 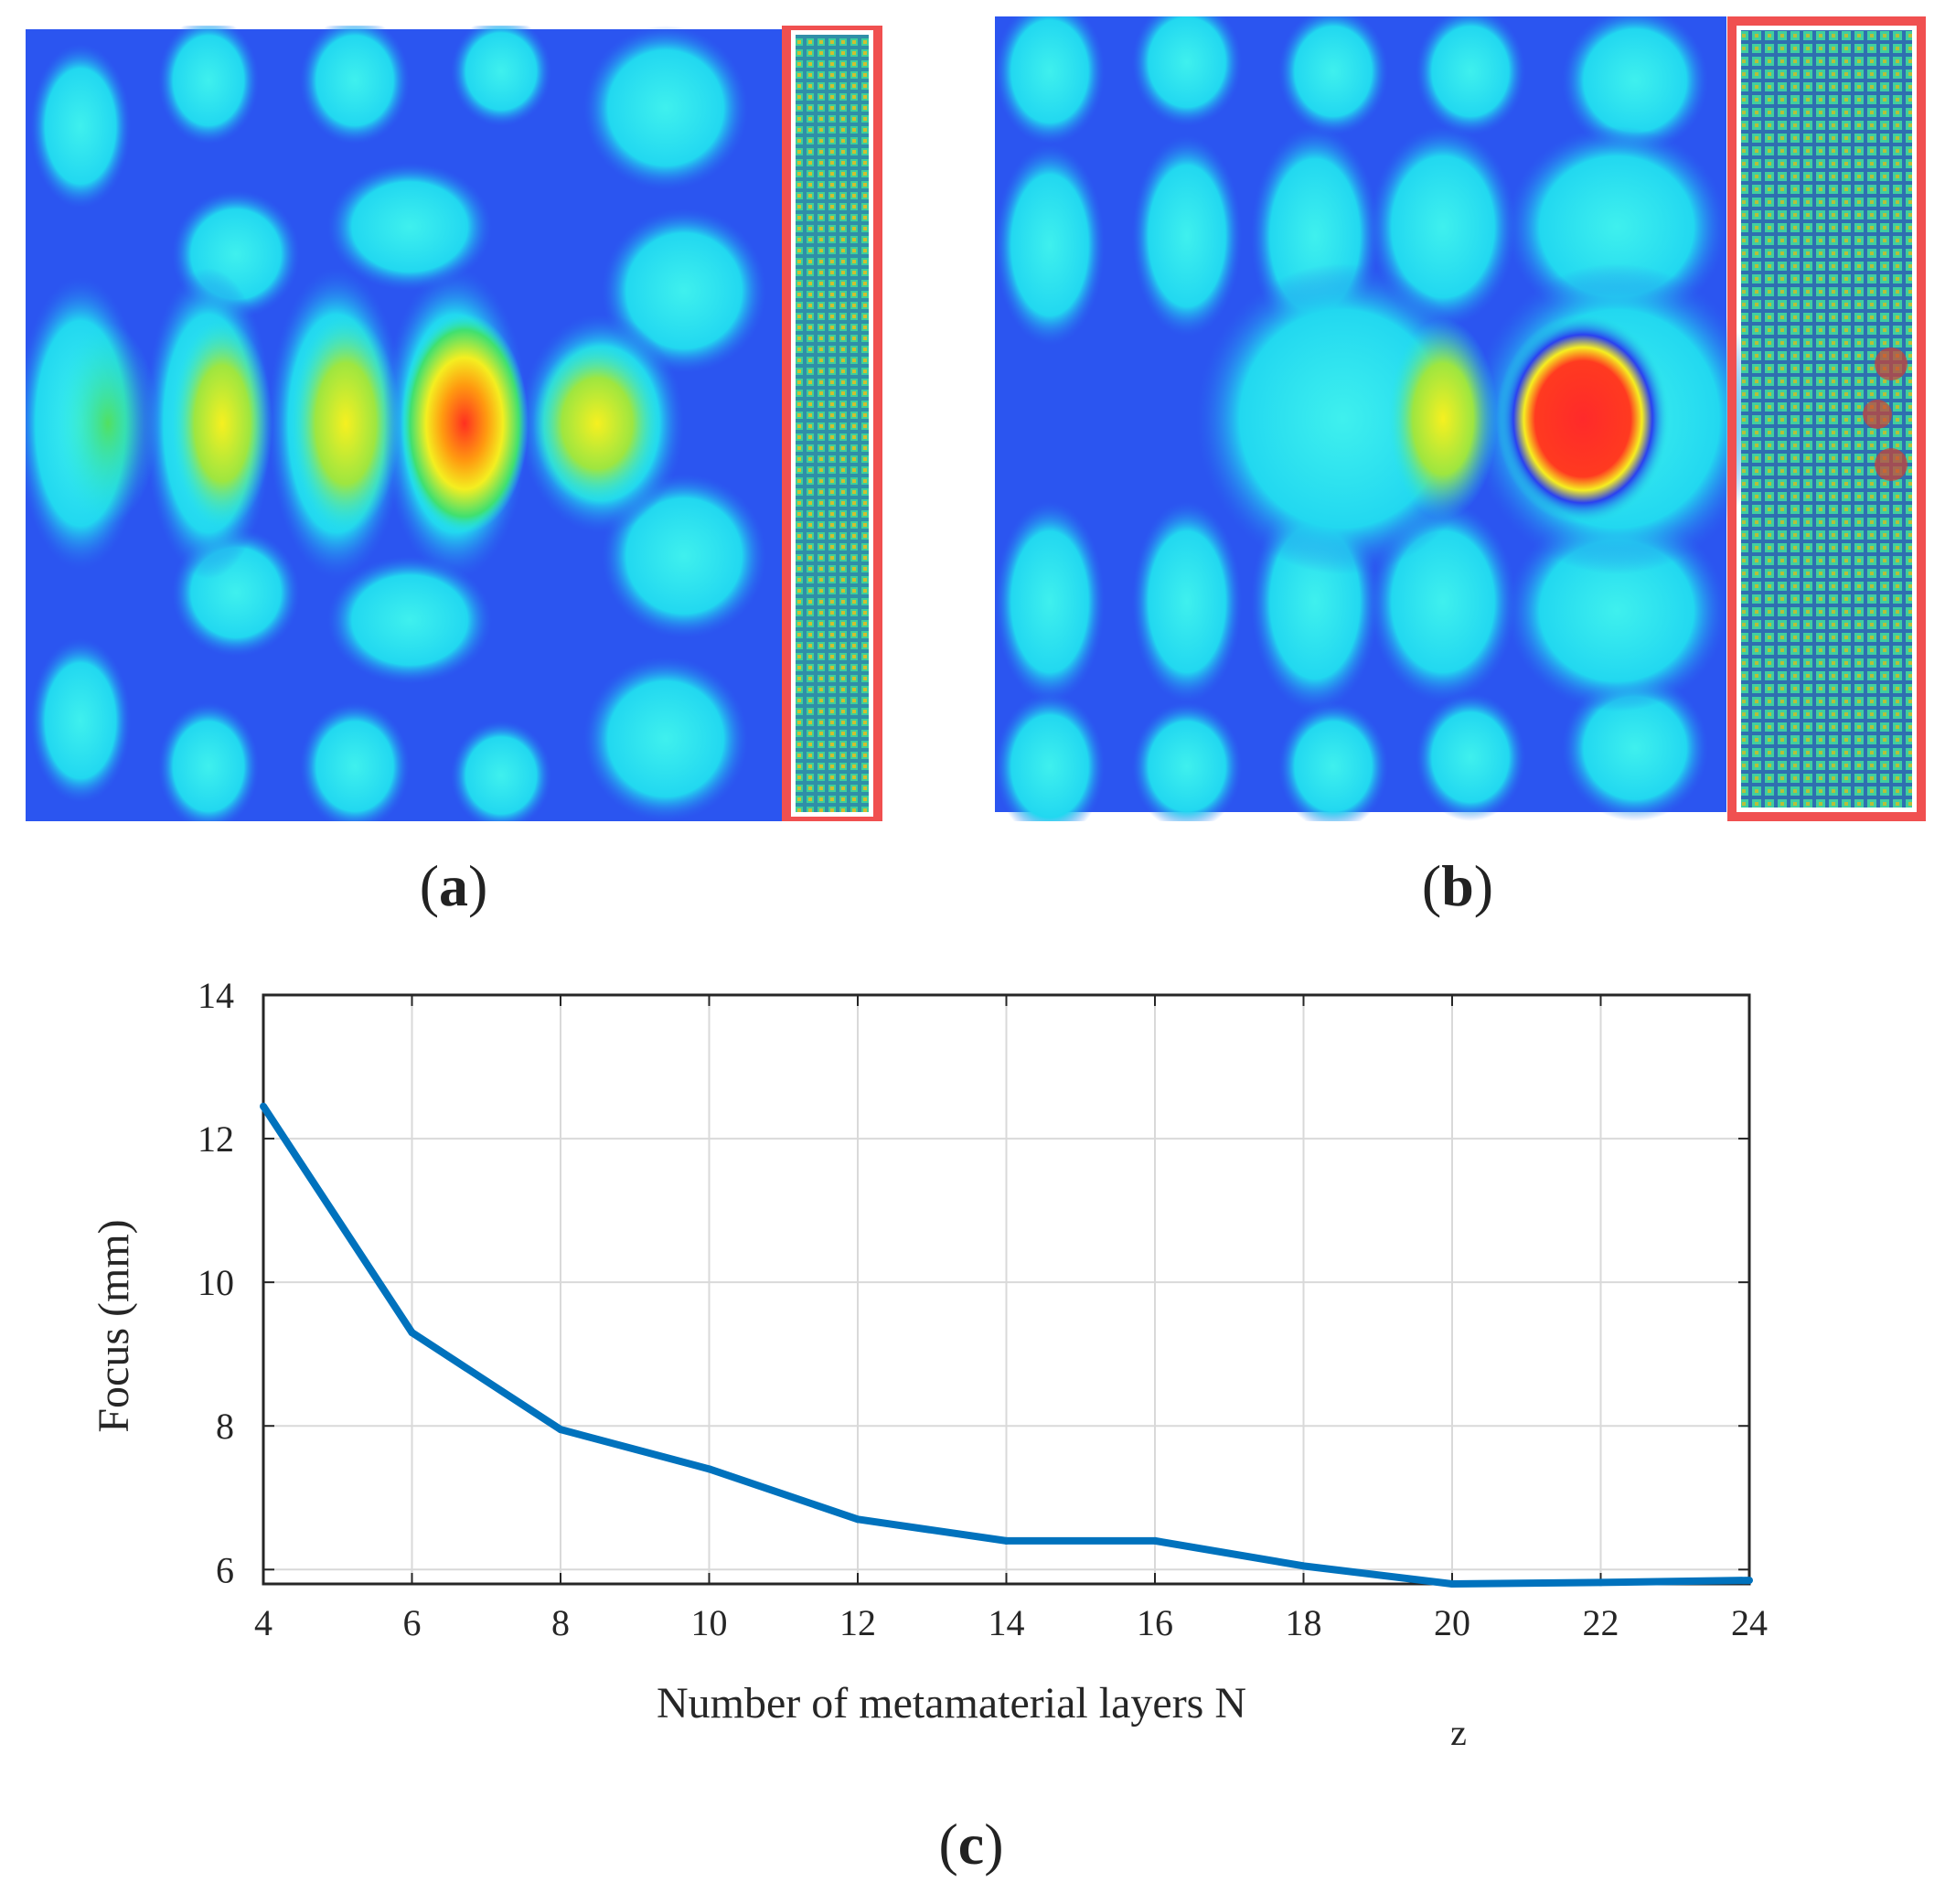 What do you see at coordinates (1827, 418) in the screenshot?
I see `metamaterial-slab-border-b` at bounding box center [1827, 418].